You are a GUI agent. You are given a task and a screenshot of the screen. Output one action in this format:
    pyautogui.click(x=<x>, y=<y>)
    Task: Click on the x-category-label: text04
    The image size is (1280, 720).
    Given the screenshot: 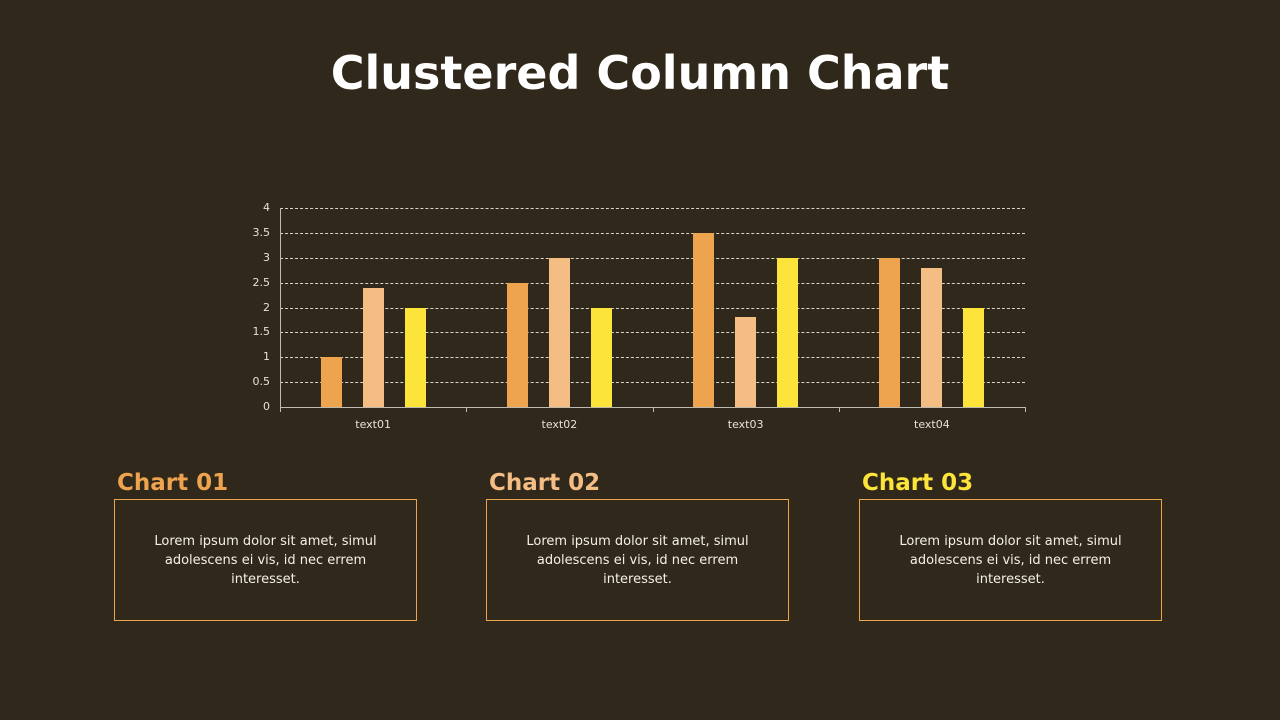 What is the action you would take?
    pyautogui.click(x=932, y=424)
    